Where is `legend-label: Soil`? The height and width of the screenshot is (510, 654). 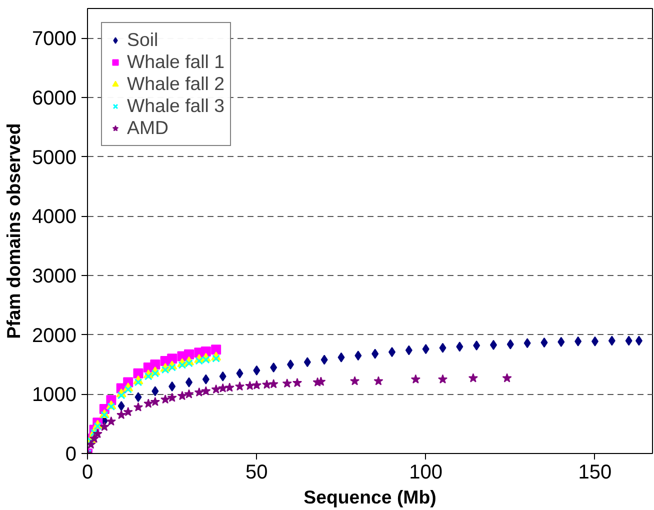 legend-label: Soil is located at coordinates (142, 40).